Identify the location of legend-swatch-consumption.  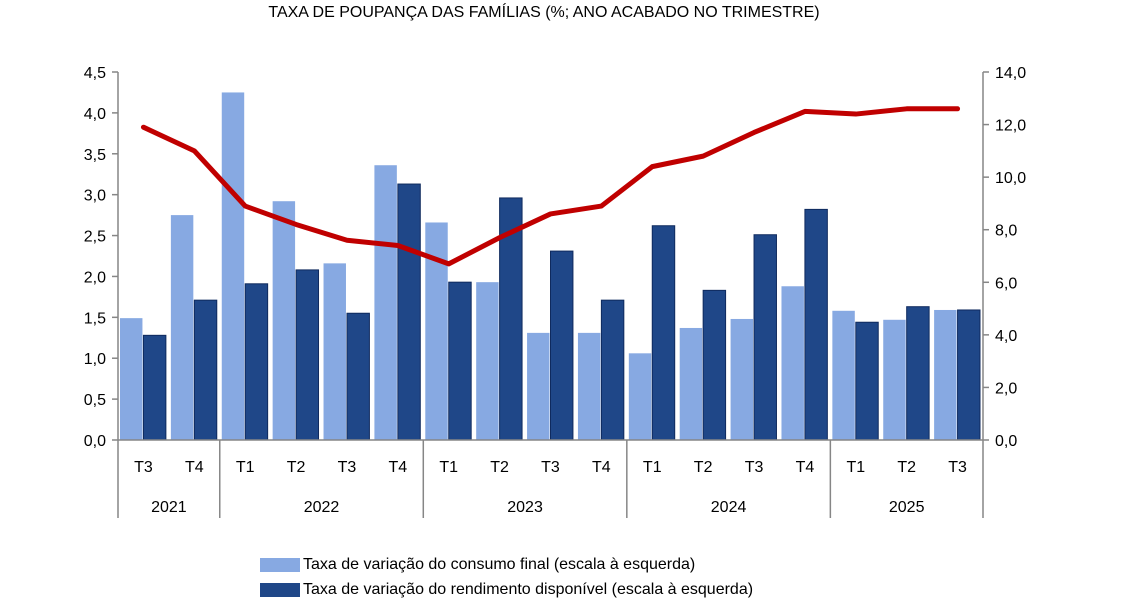
(280, 565).